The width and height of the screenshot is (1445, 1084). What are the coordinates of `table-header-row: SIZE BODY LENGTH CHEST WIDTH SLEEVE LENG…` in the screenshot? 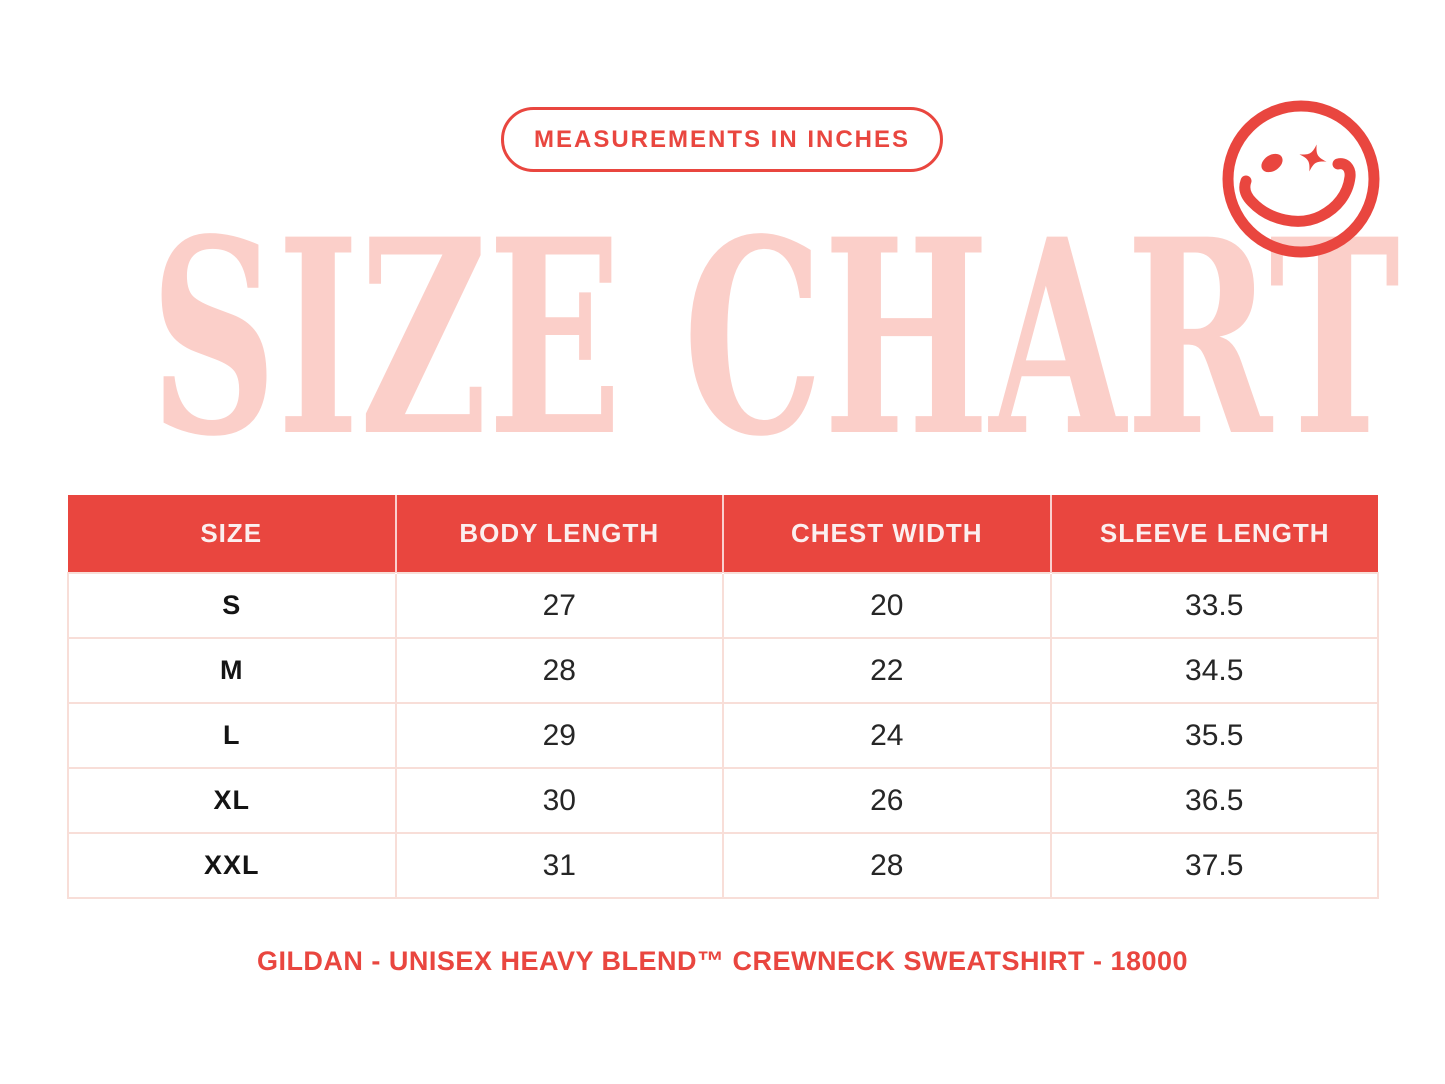 It's located at (723, 534).